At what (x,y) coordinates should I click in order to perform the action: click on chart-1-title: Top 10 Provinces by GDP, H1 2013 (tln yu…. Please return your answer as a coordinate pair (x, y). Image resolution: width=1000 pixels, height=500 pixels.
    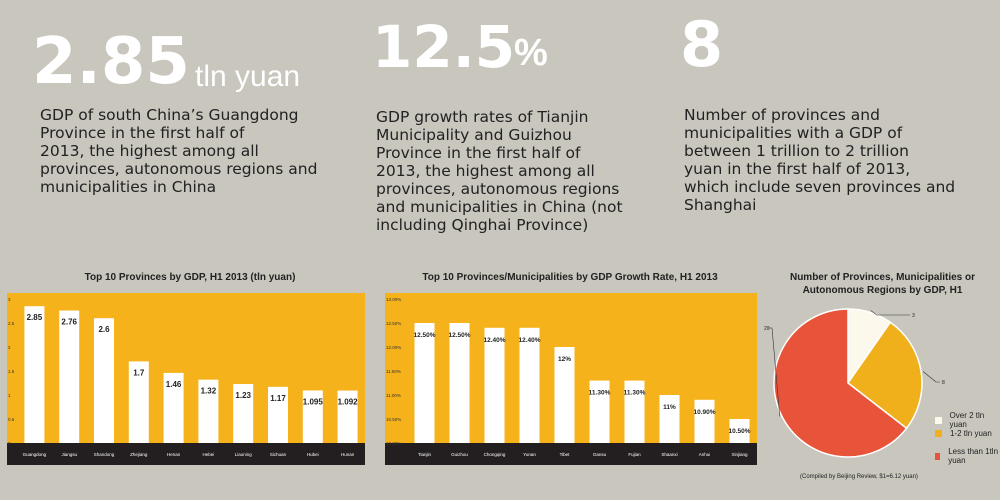
    Looking at the image, I should click on (190, 277).